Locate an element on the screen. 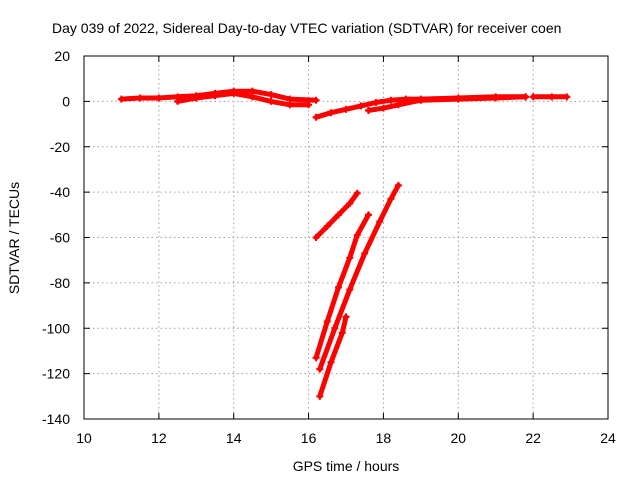 Image resolution: width=640 pixels, height=480 pixels. x-tick-label: 14 is located at coordinates (234, 438).